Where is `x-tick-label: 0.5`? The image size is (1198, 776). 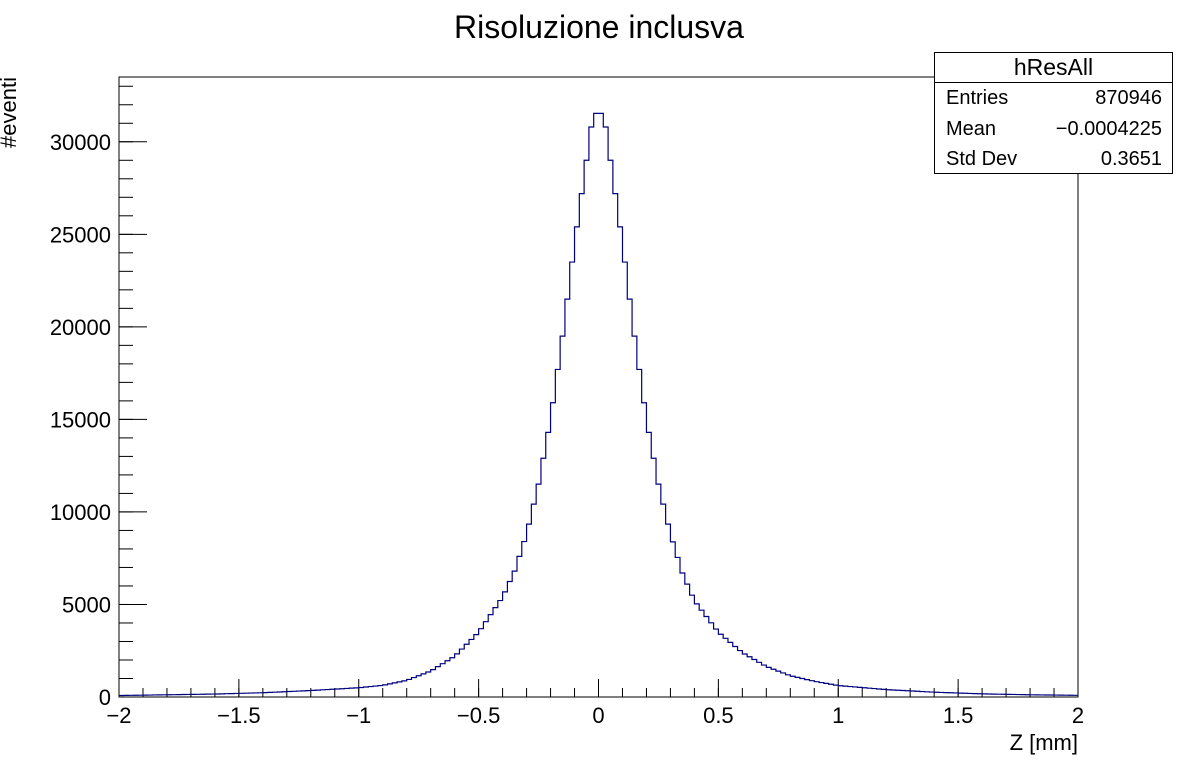
x-tick-label: 0.5 is located at coordinates (718, 715).